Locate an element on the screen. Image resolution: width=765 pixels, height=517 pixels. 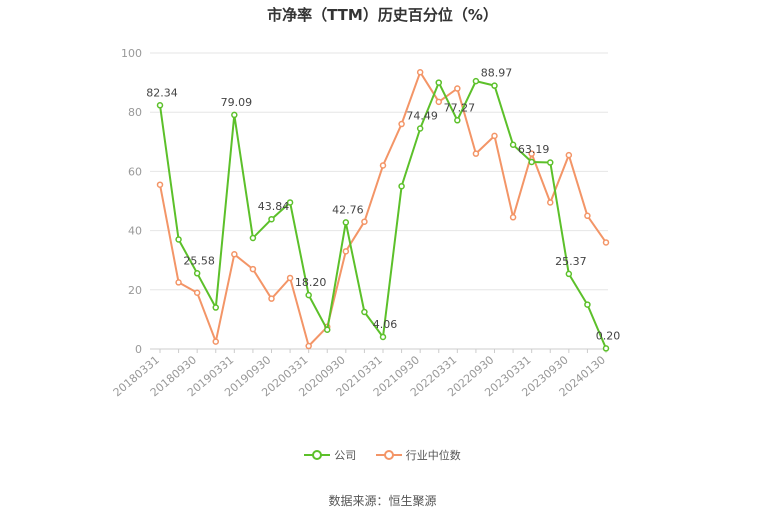
data-label-company: 42.76 is located at coordinates (348, 209).